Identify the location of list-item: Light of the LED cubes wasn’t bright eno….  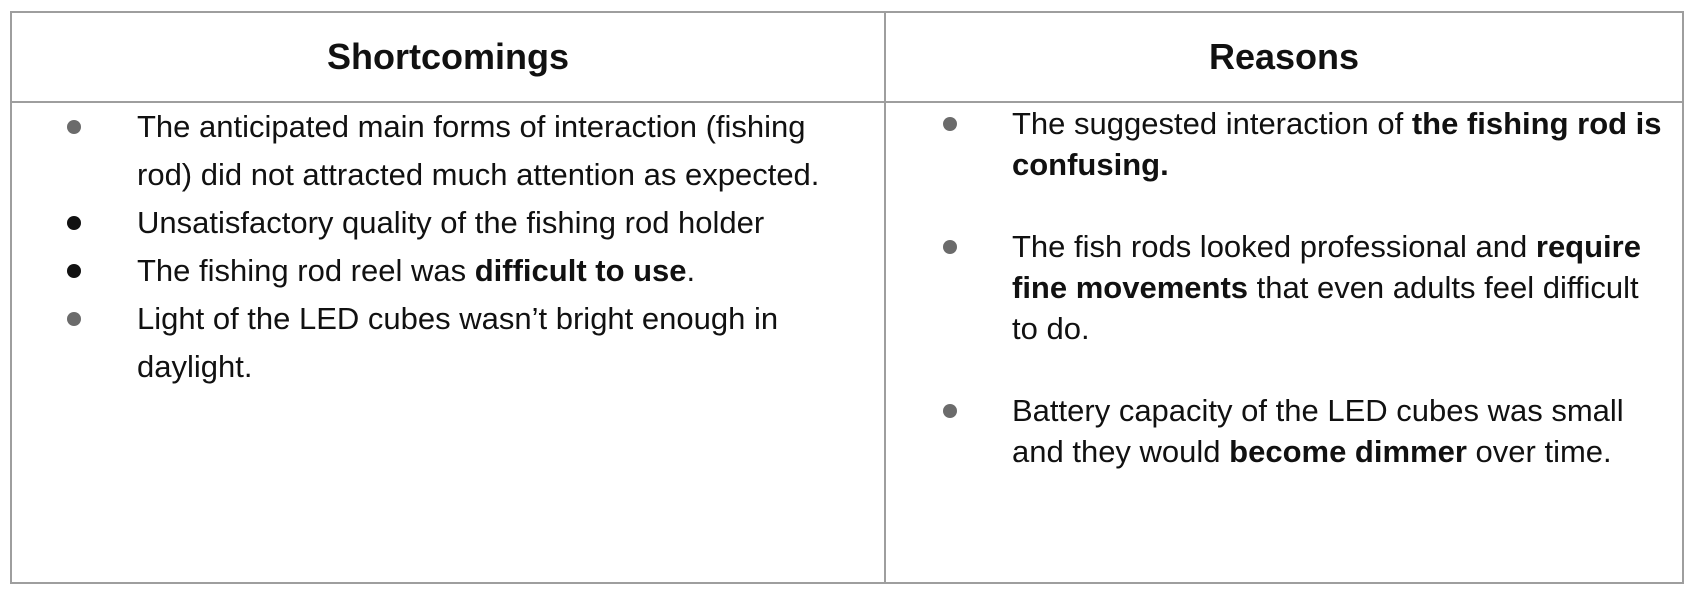
(448, 343).